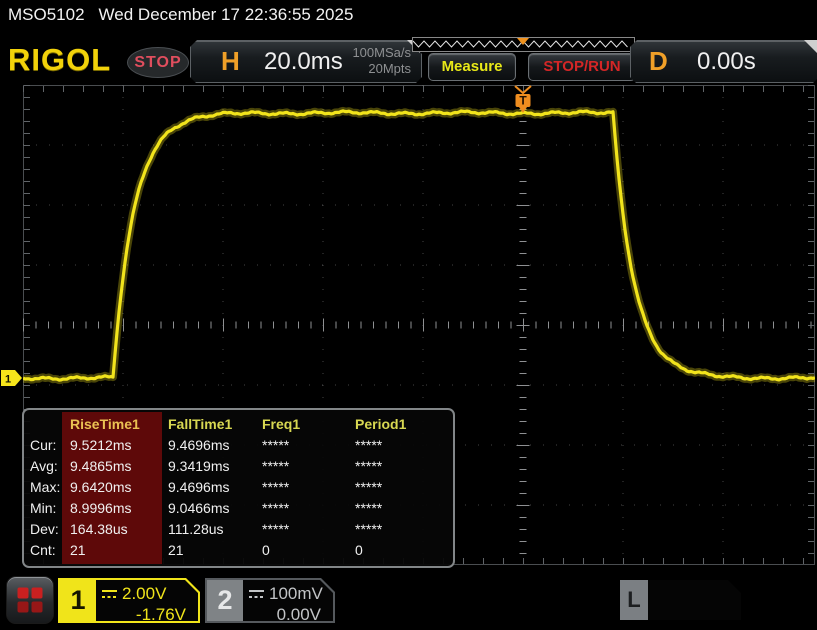  I want to click on ch2-number-badge: 2, so click(225, 600).